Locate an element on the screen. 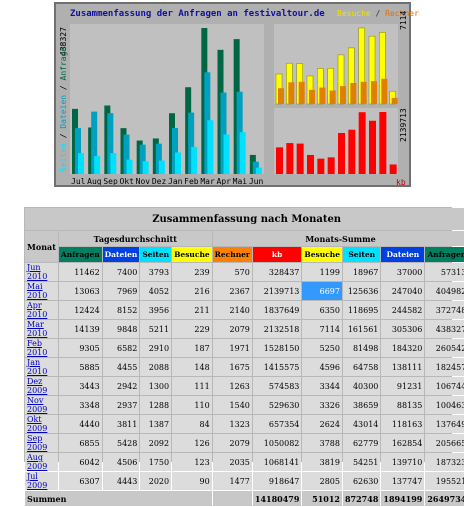 This screenshot has height=507, width=464. month-link: Okt 2009 is located at coordinates (37, 424).